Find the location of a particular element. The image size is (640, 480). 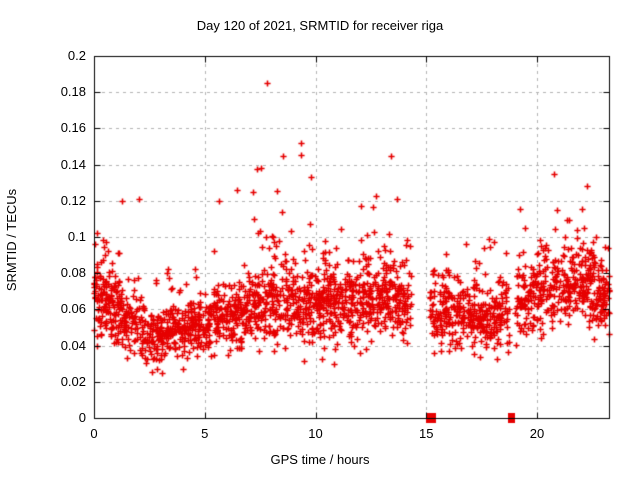

y-axis-label: SRMTID / TECUs is located at coordinates (11, 240).